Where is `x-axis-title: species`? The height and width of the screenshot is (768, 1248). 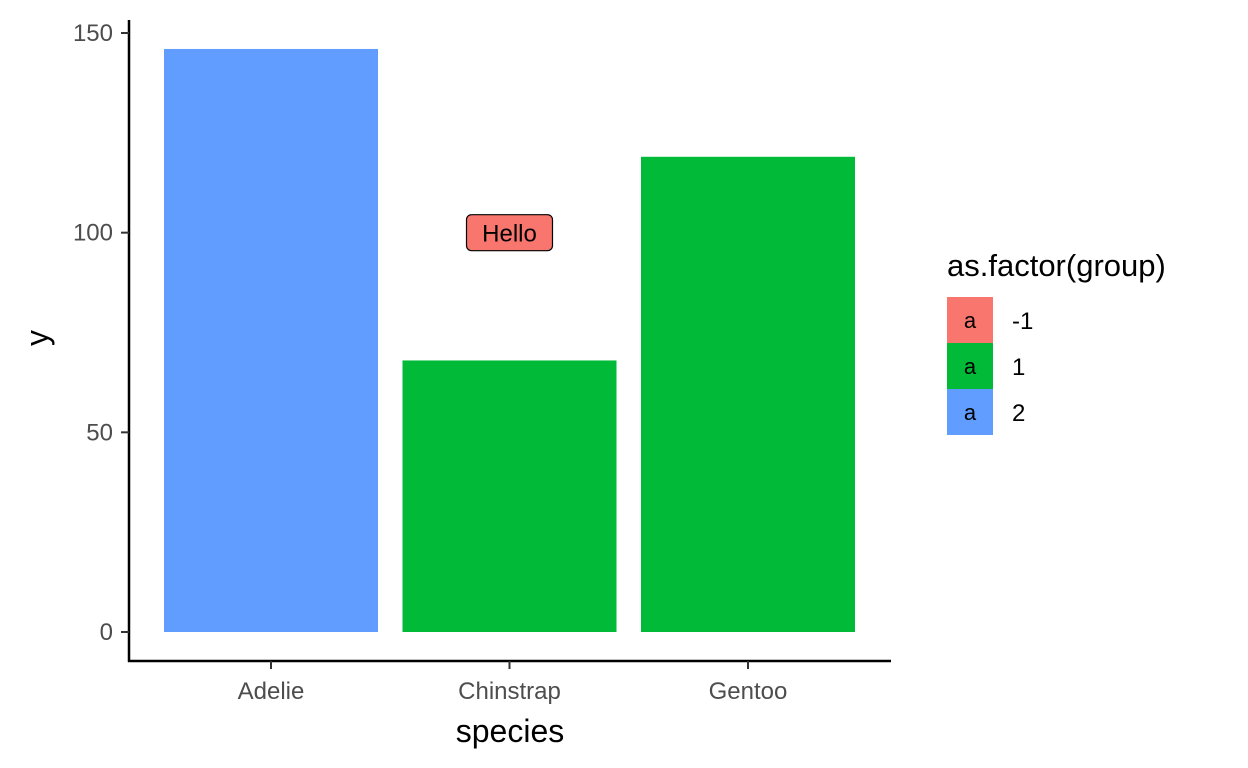 x-axis-title: species is located at coordinates (510, 731).